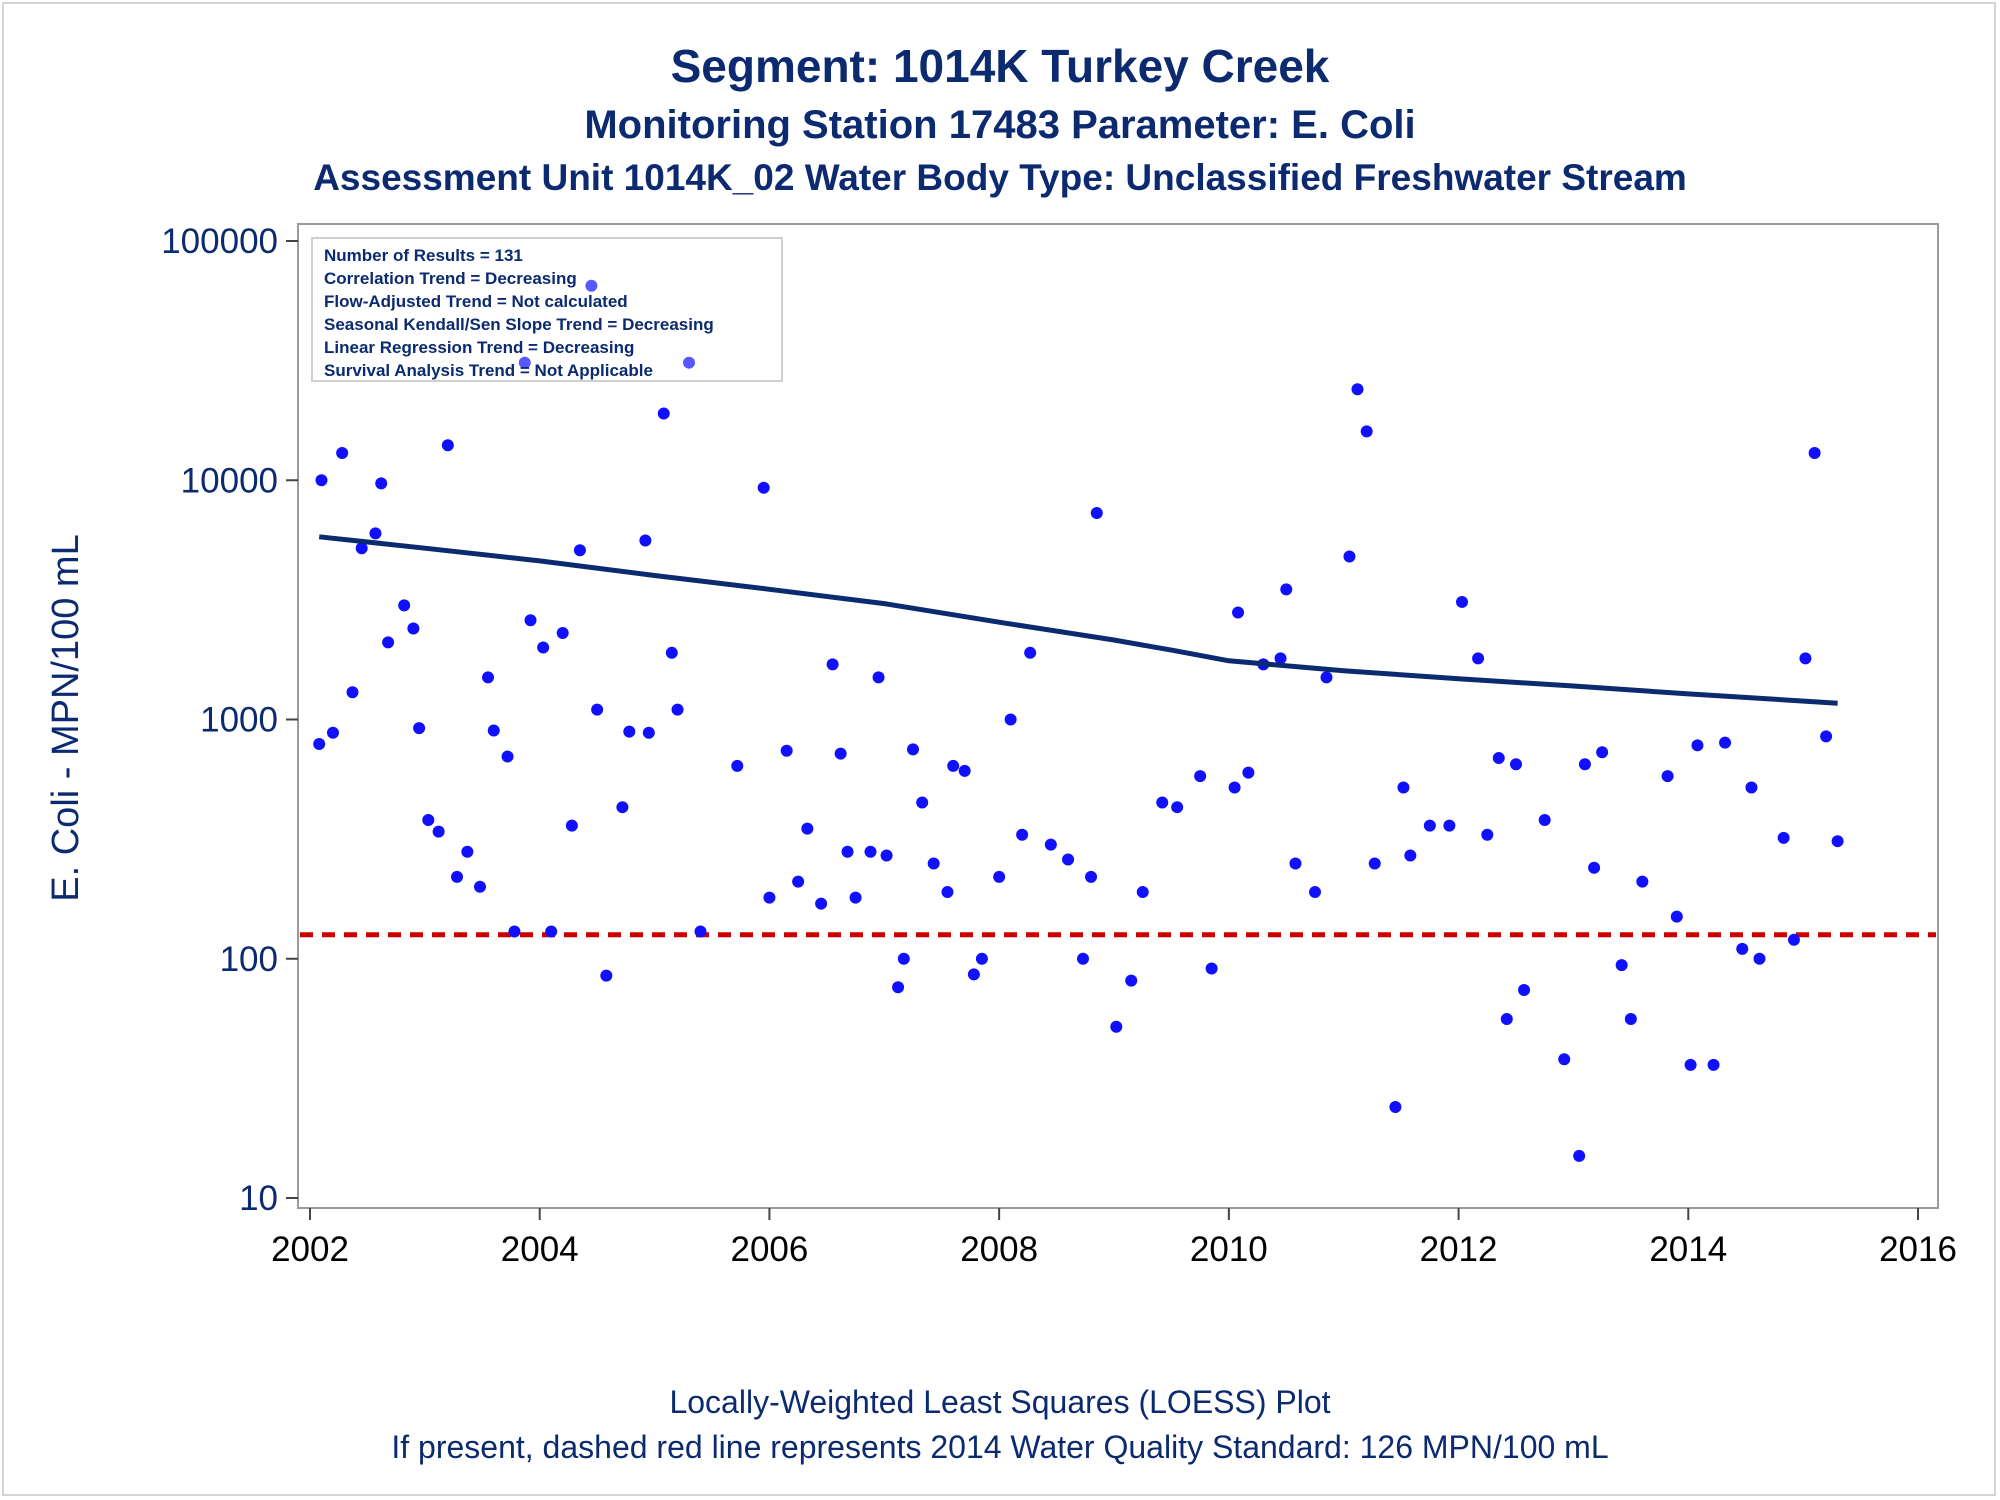 This screenshot has height=1500, width=2000. I want to click on y-axis-title: E. Coli - MPN/100 mL, so click(66, 717).